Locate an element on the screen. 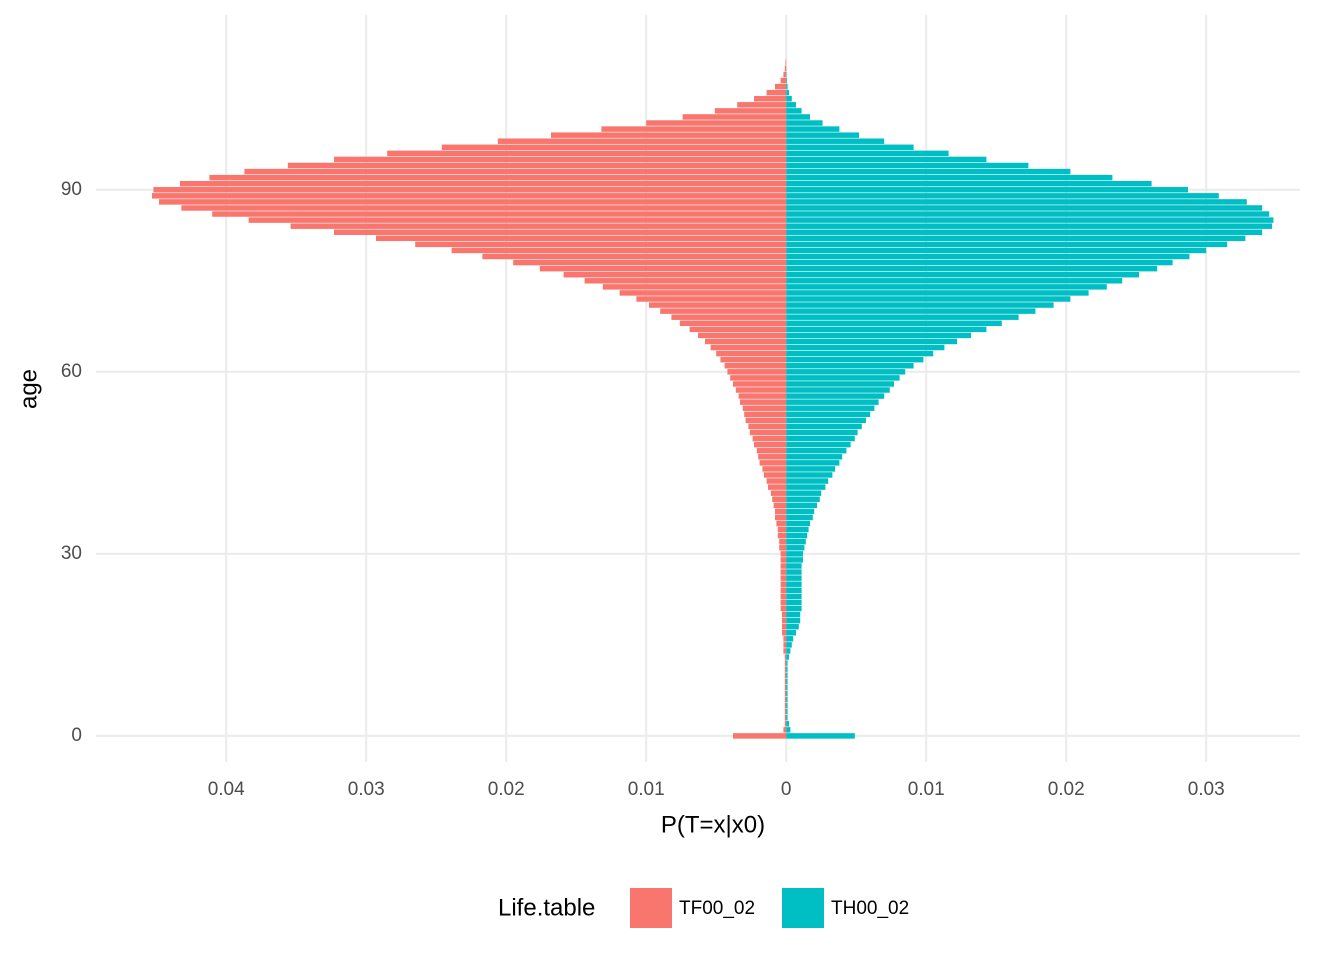  legend-title: Life.table is located at coordinates (546, 907).